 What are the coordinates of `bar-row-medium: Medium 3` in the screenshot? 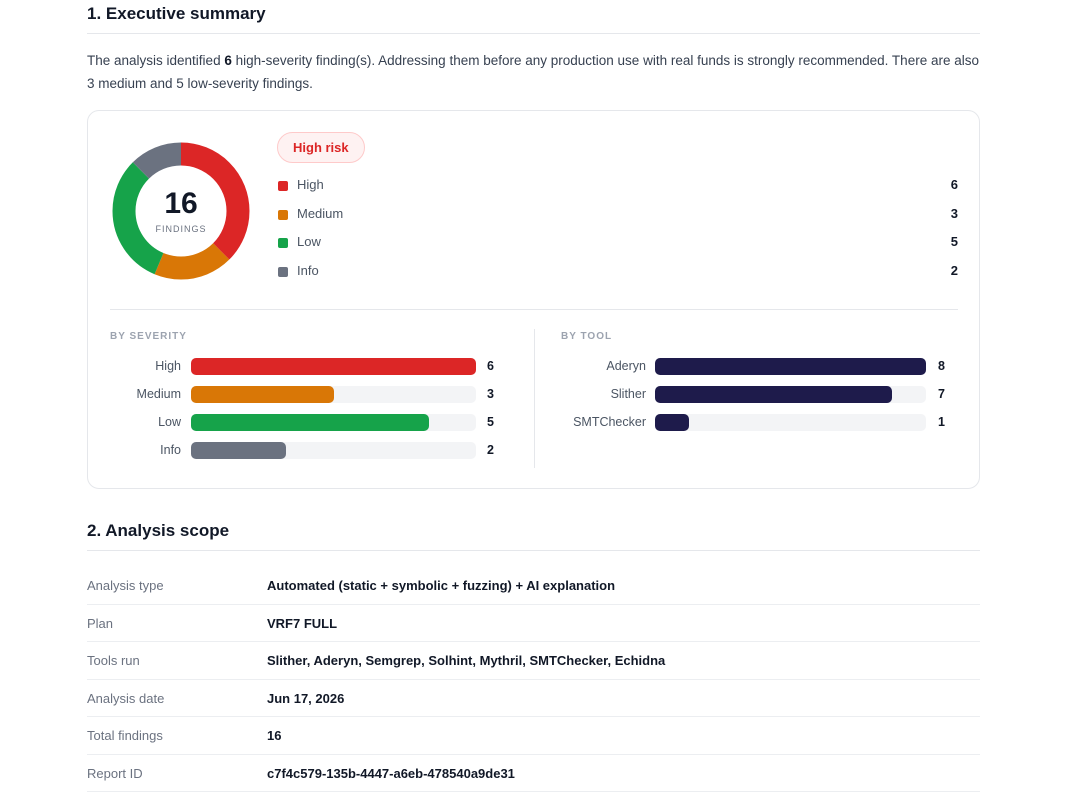 It's located at (308, 397).